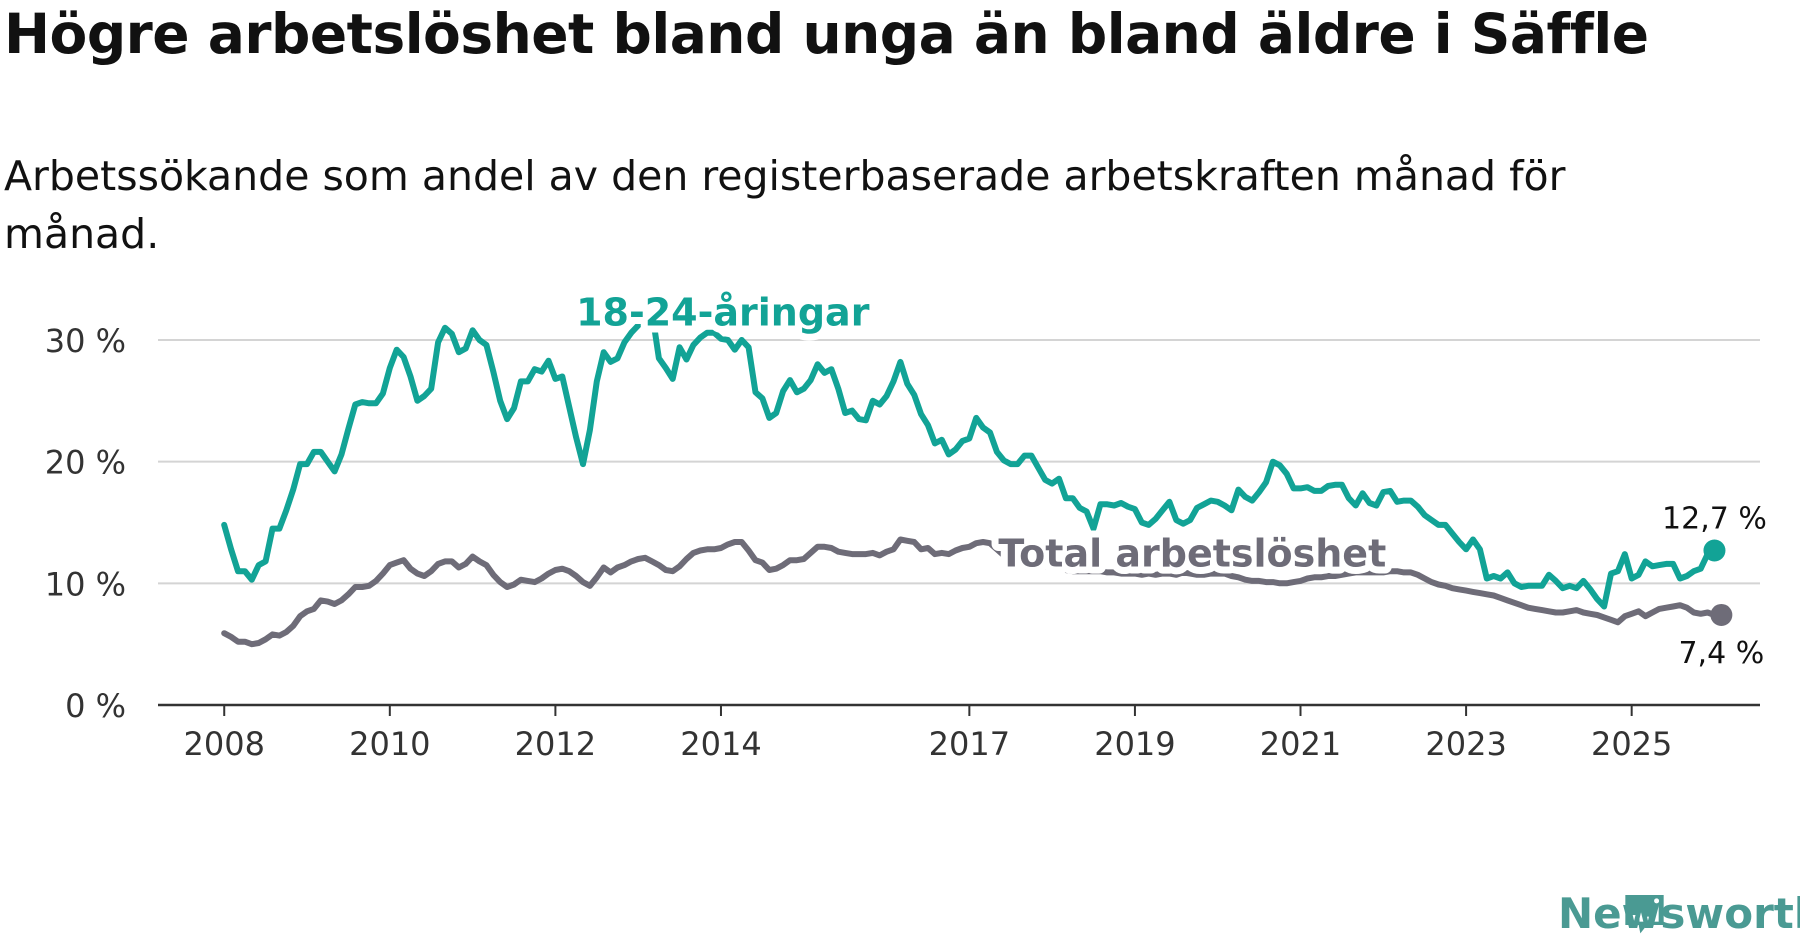 This screenshot has height=948, width=1800. What do you see at coordinates (973, 592) in the screenshot?
I see `series-line` at bounding box center [973, 592].